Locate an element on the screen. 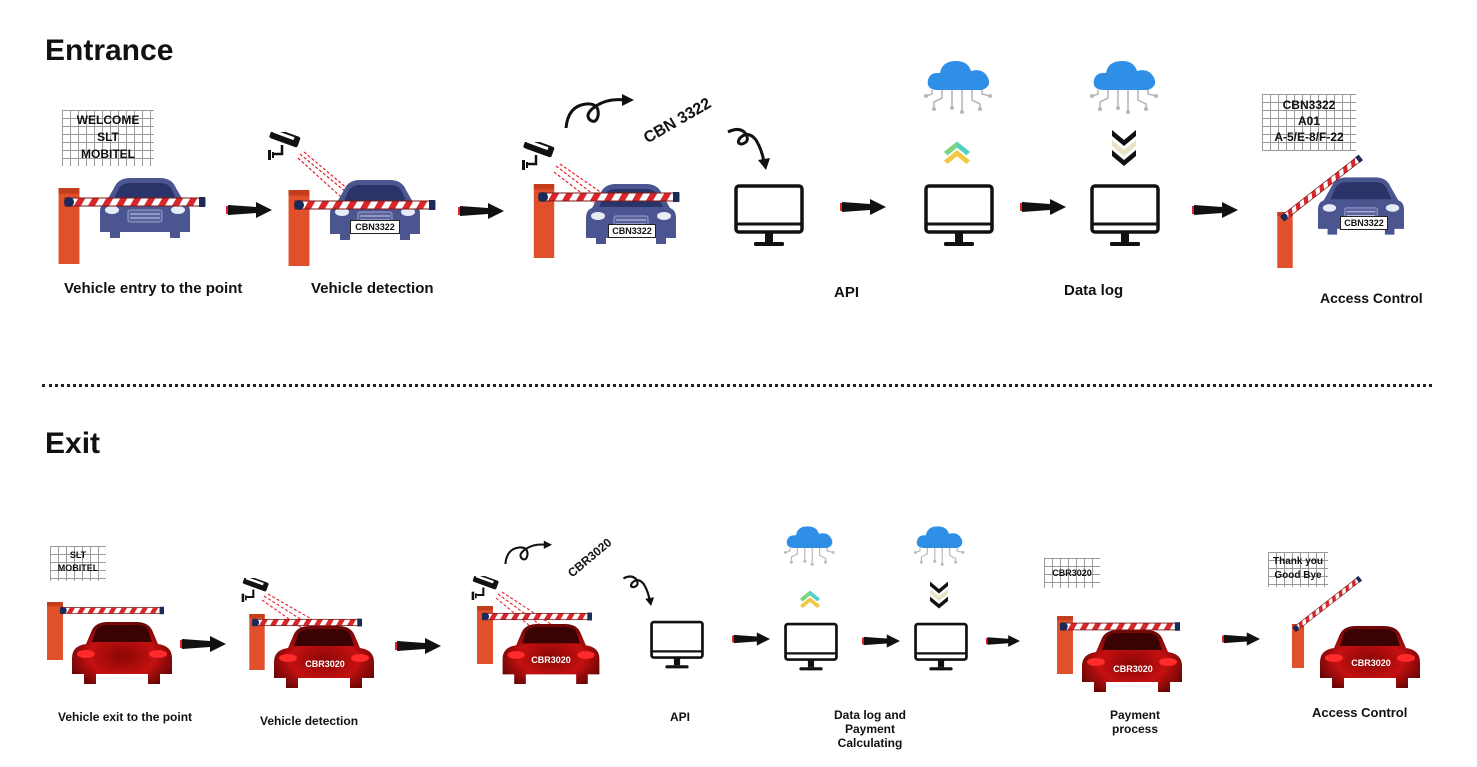 Image resolution: width=1477 pixels, height=767 pixels. blue-car-icon is located at coordinates (145, 208).